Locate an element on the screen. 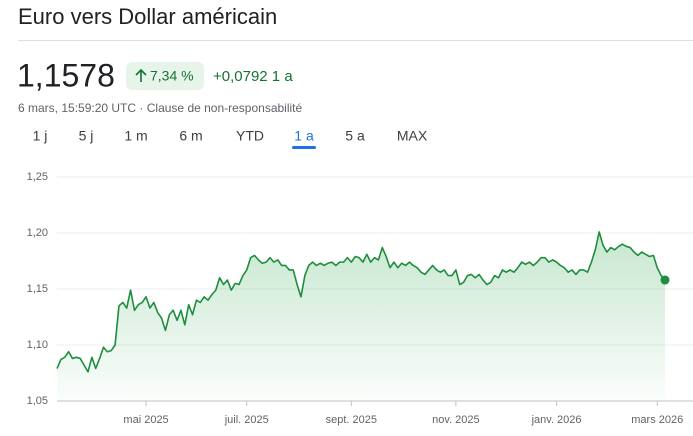  tab: 5 a is located at coordinates (355, 136).